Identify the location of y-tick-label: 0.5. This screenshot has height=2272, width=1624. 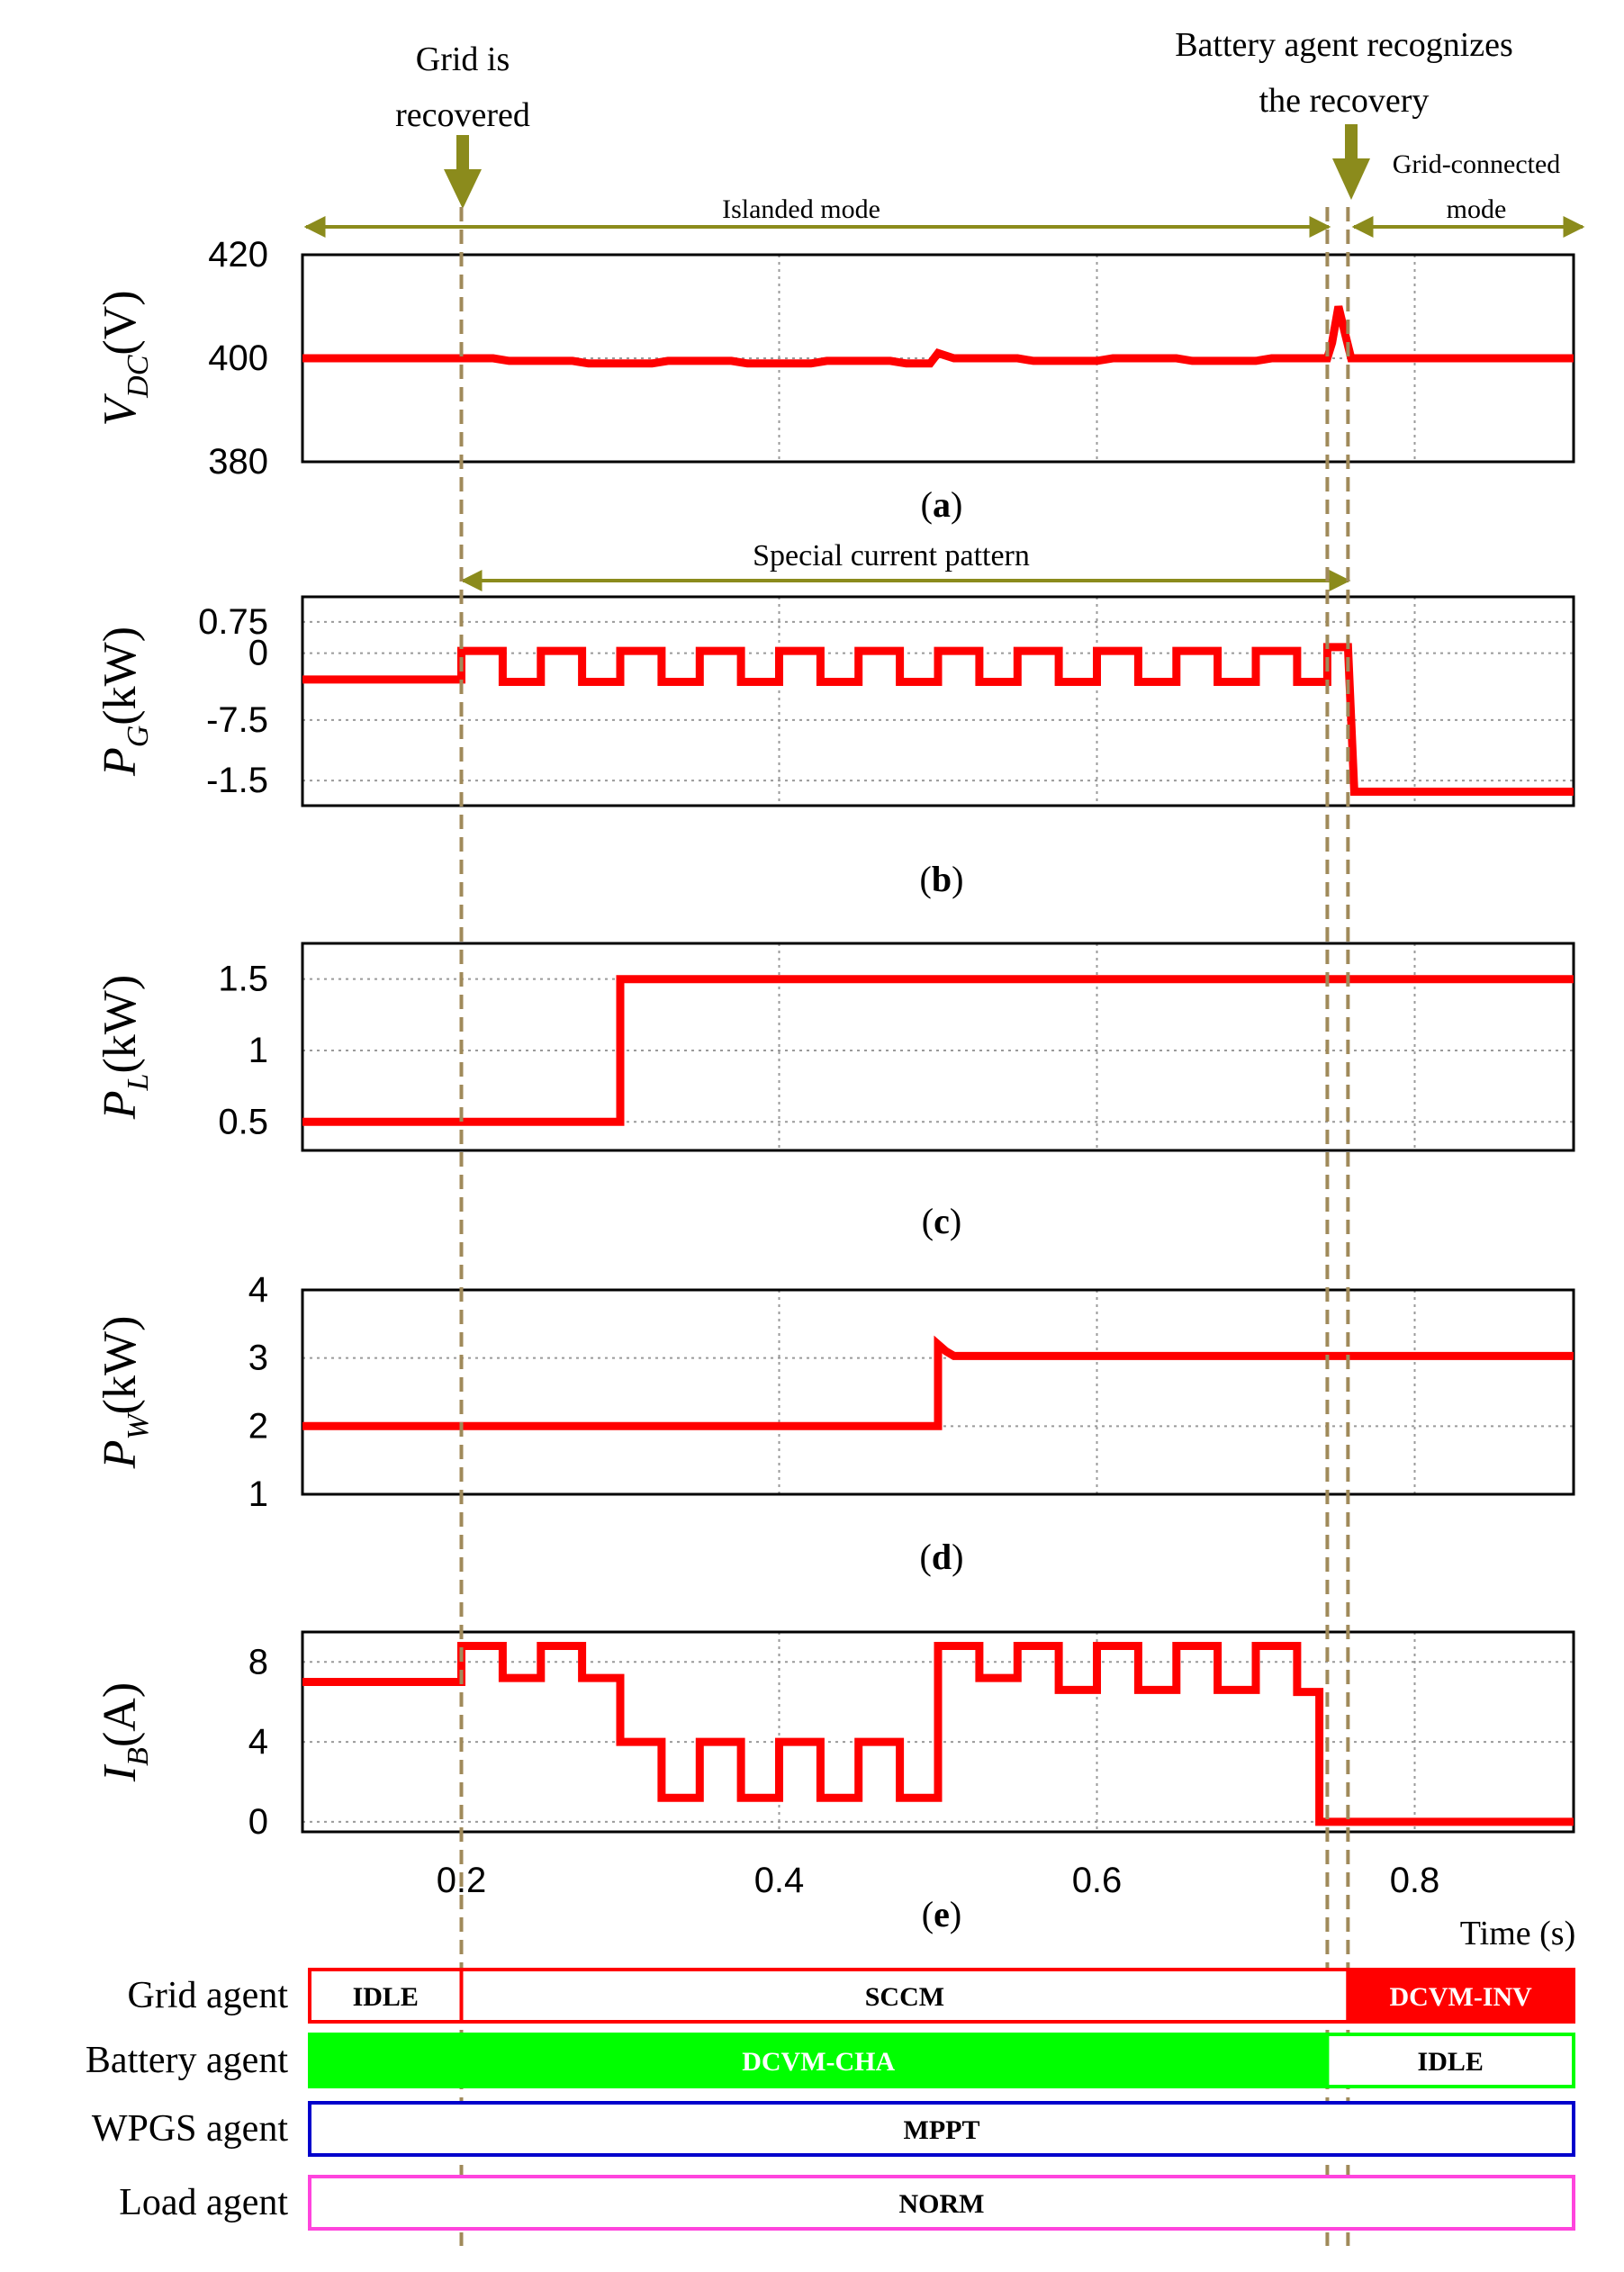
(243, 1121).